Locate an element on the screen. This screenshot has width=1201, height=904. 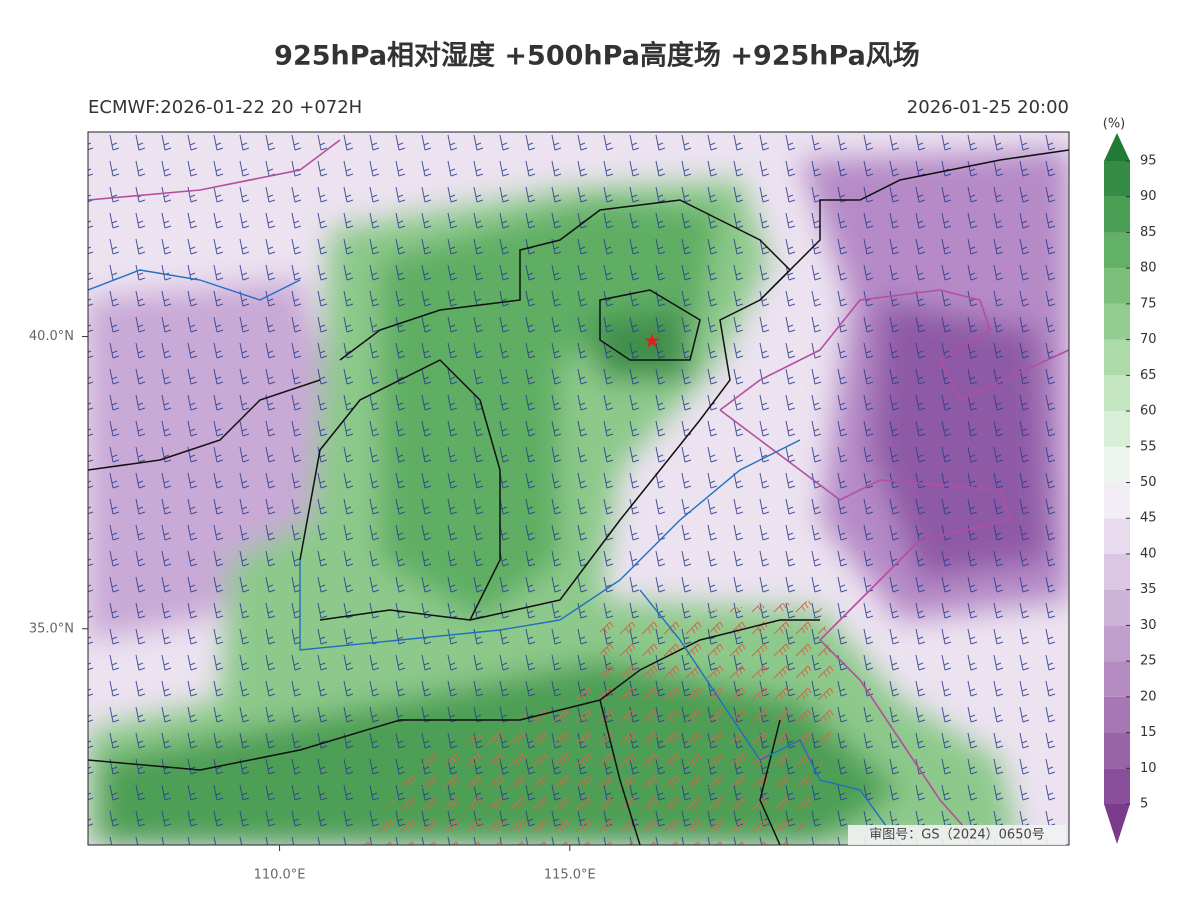
colorbar-label: 50 is located at coordinates (1148, 482).